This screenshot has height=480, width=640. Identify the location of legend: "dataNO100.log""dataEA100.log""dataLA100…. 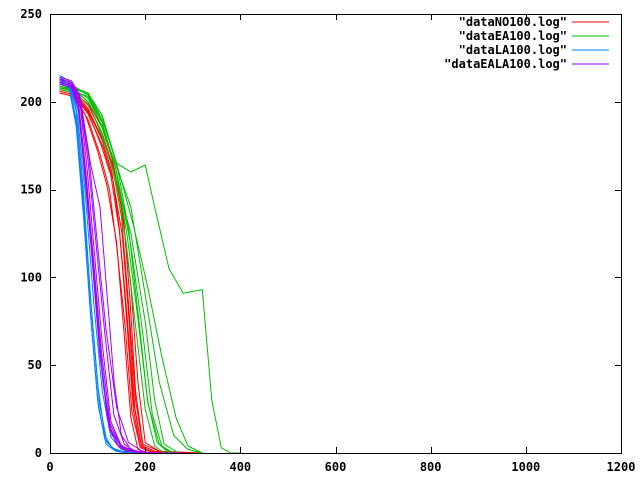
(526, 43).